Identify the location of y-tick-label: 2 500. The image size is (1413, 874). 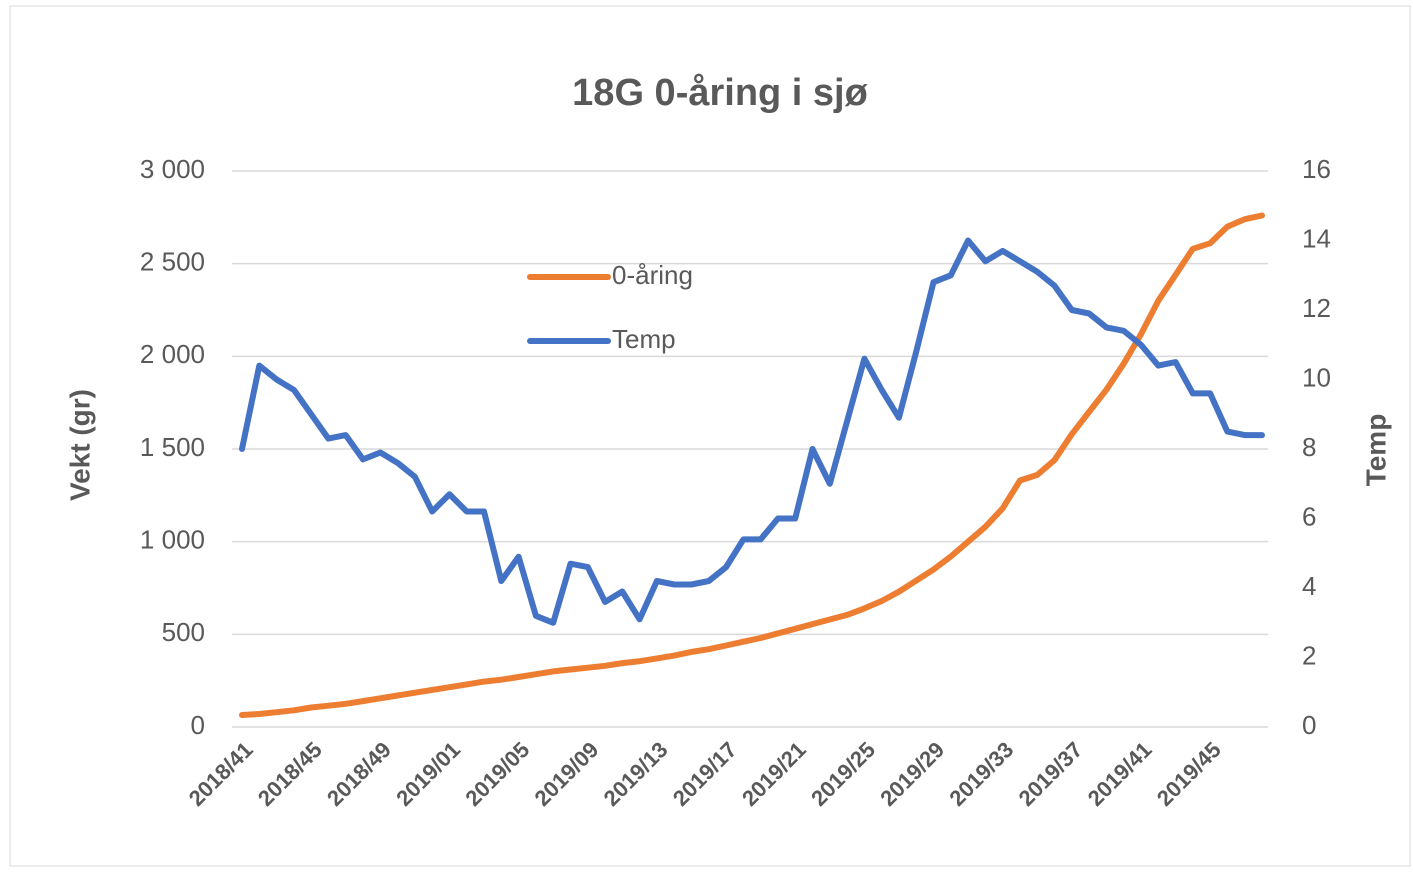
(172, 262).